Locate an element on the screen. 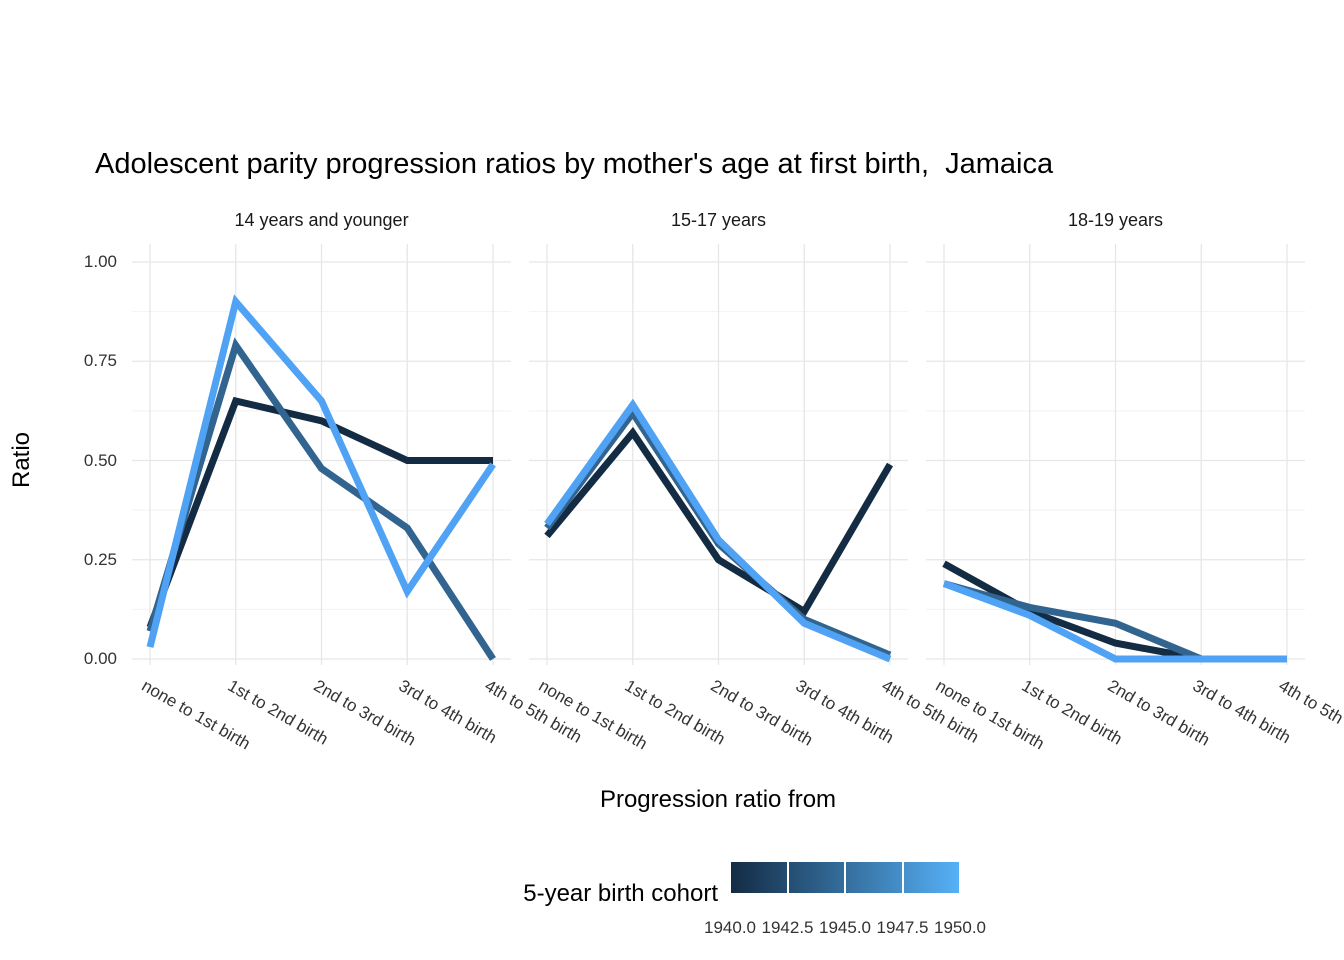  y-tick-label: 0.75 is located at coordinates (100, 361).